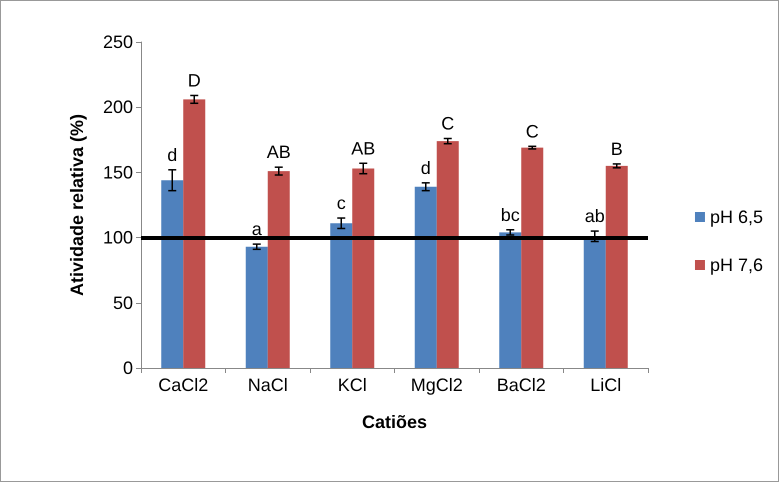  I want to click on data-label: D, so click(194, 80).